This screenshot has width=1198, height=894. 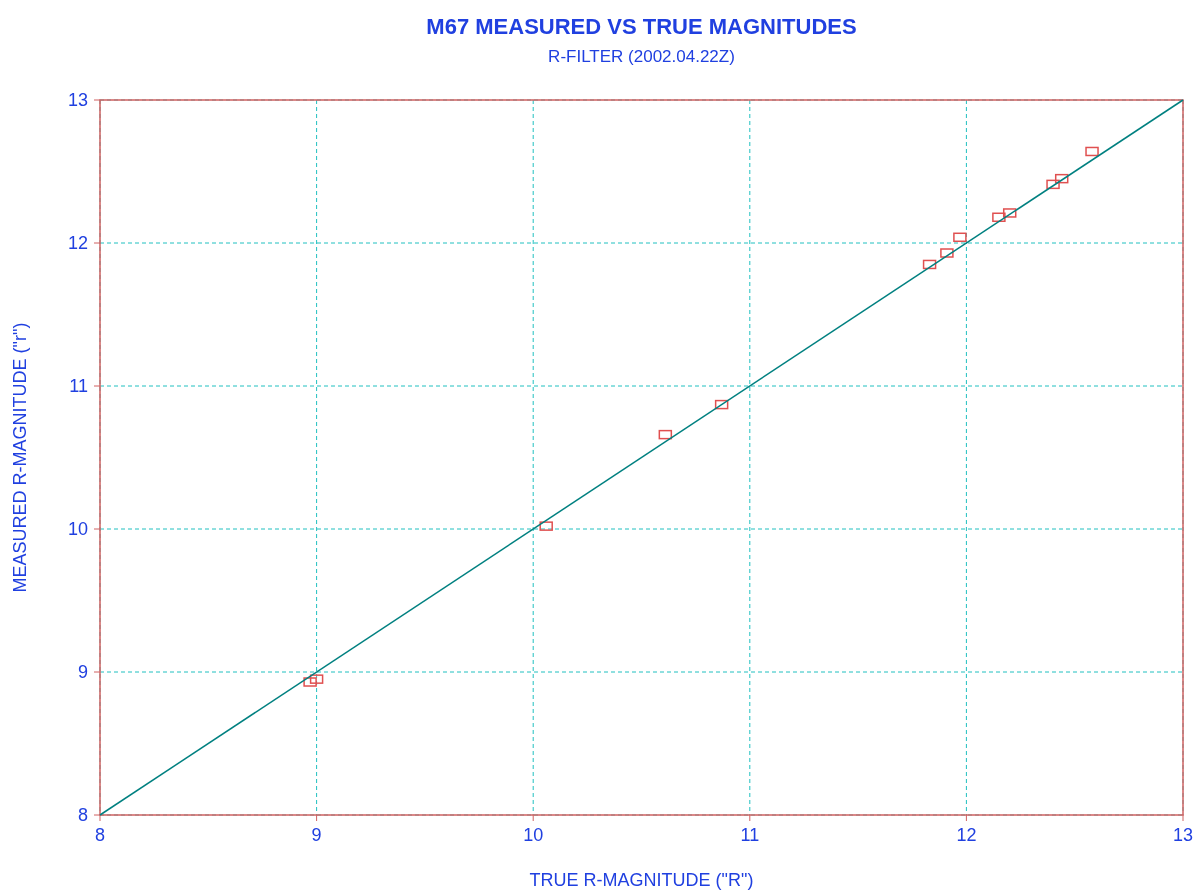 What do you see at coordinates (750, 835) in the screenshot?
I see `x-tick-label: 11` at bounding box center [750, 835].